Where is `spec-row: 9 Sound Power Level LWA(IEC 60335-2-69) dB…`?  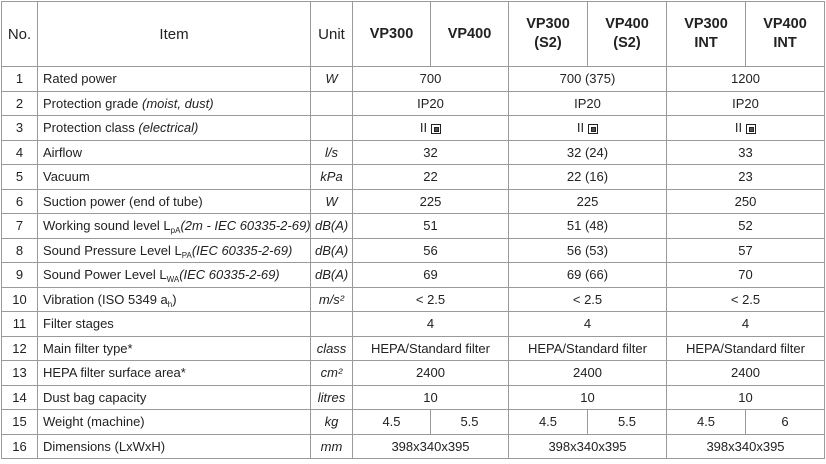
spec-row: 9 Sound Power Level LWA(IEC 60335-2-69) dB… is located at coordinates (413, 275).